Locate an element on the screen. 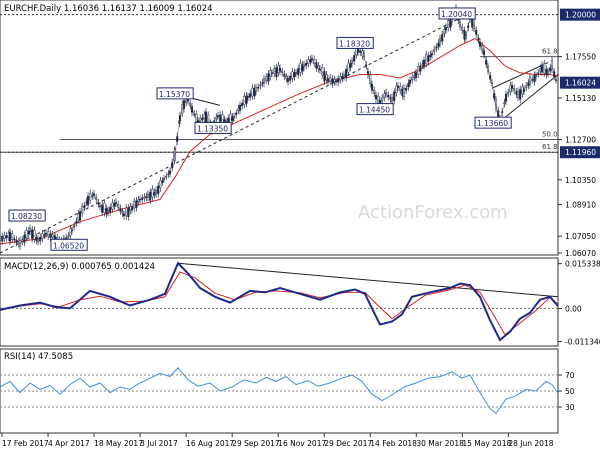  price-label-1: 1.18320 is located at coordinates (354, 43).